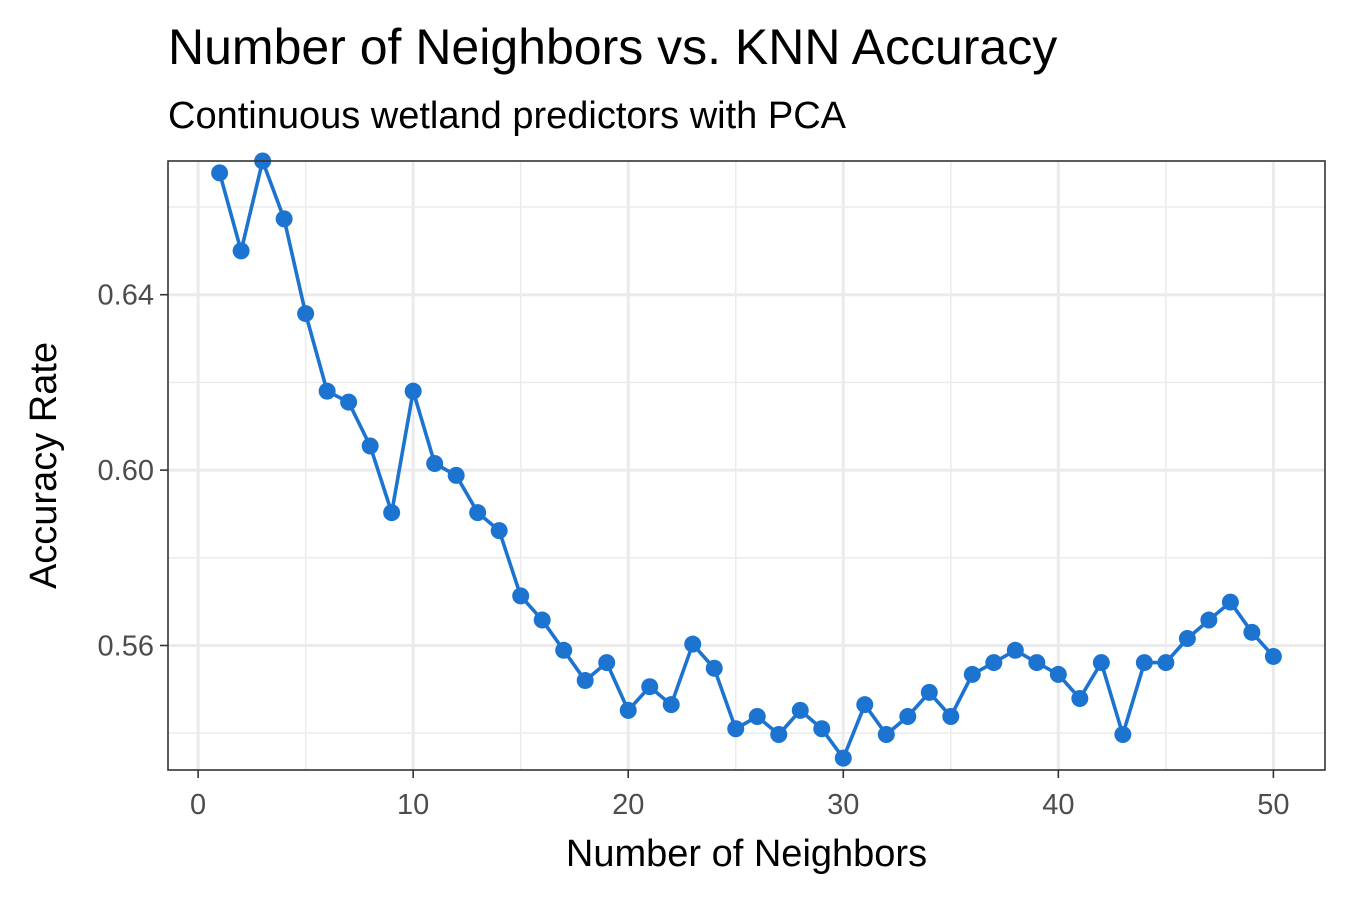  Describe the element at coordinates (746, 854) in the screenshot. I see `x-axis-title: Number of Neighbors` at that location.